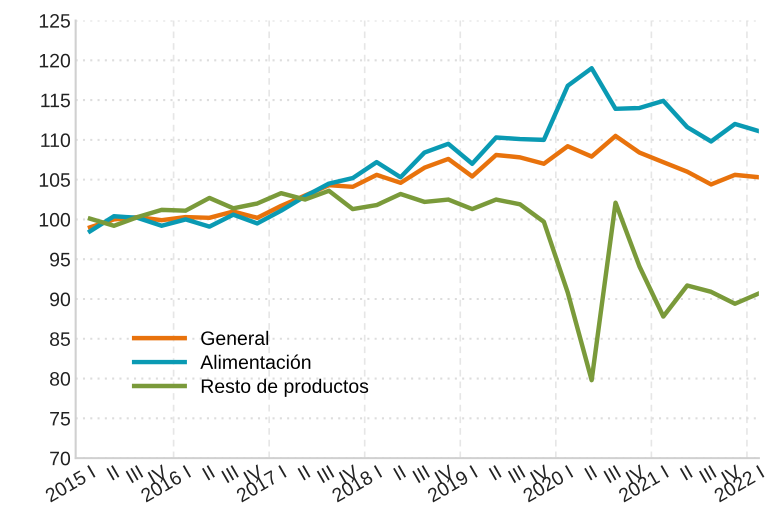 This screenshot has height=513, width=772. I want to click on legend-label: Resto de productos, so click(285, 387).